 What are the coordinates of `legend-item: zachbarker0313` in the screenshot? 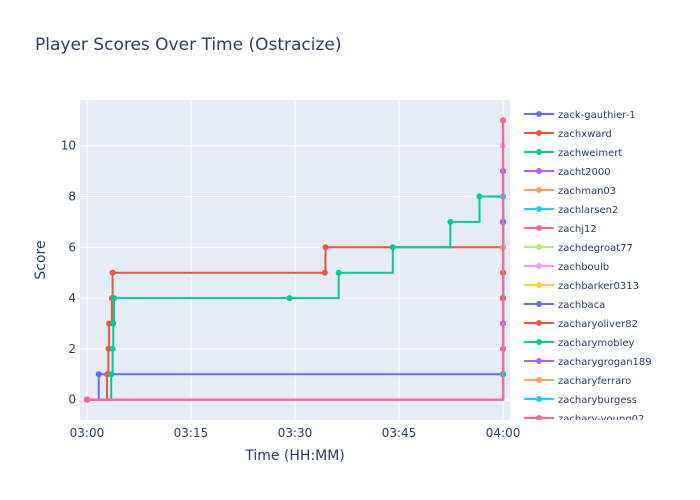 It's located at (581, 286).